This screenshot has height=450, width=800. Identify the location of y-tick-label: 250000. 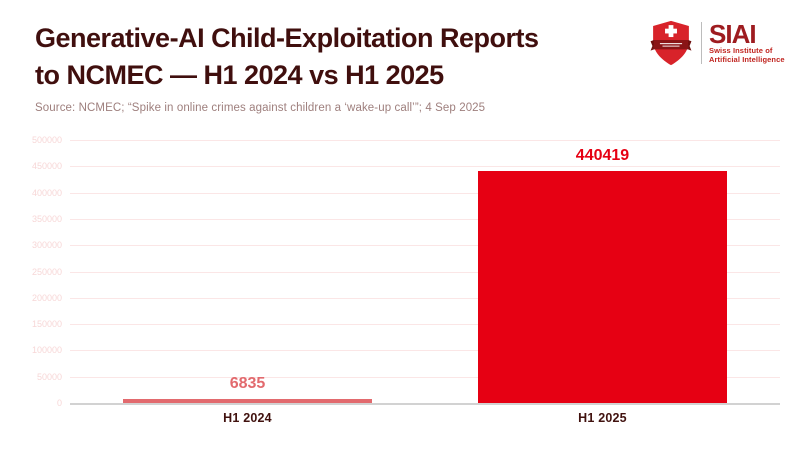
(46, 271).